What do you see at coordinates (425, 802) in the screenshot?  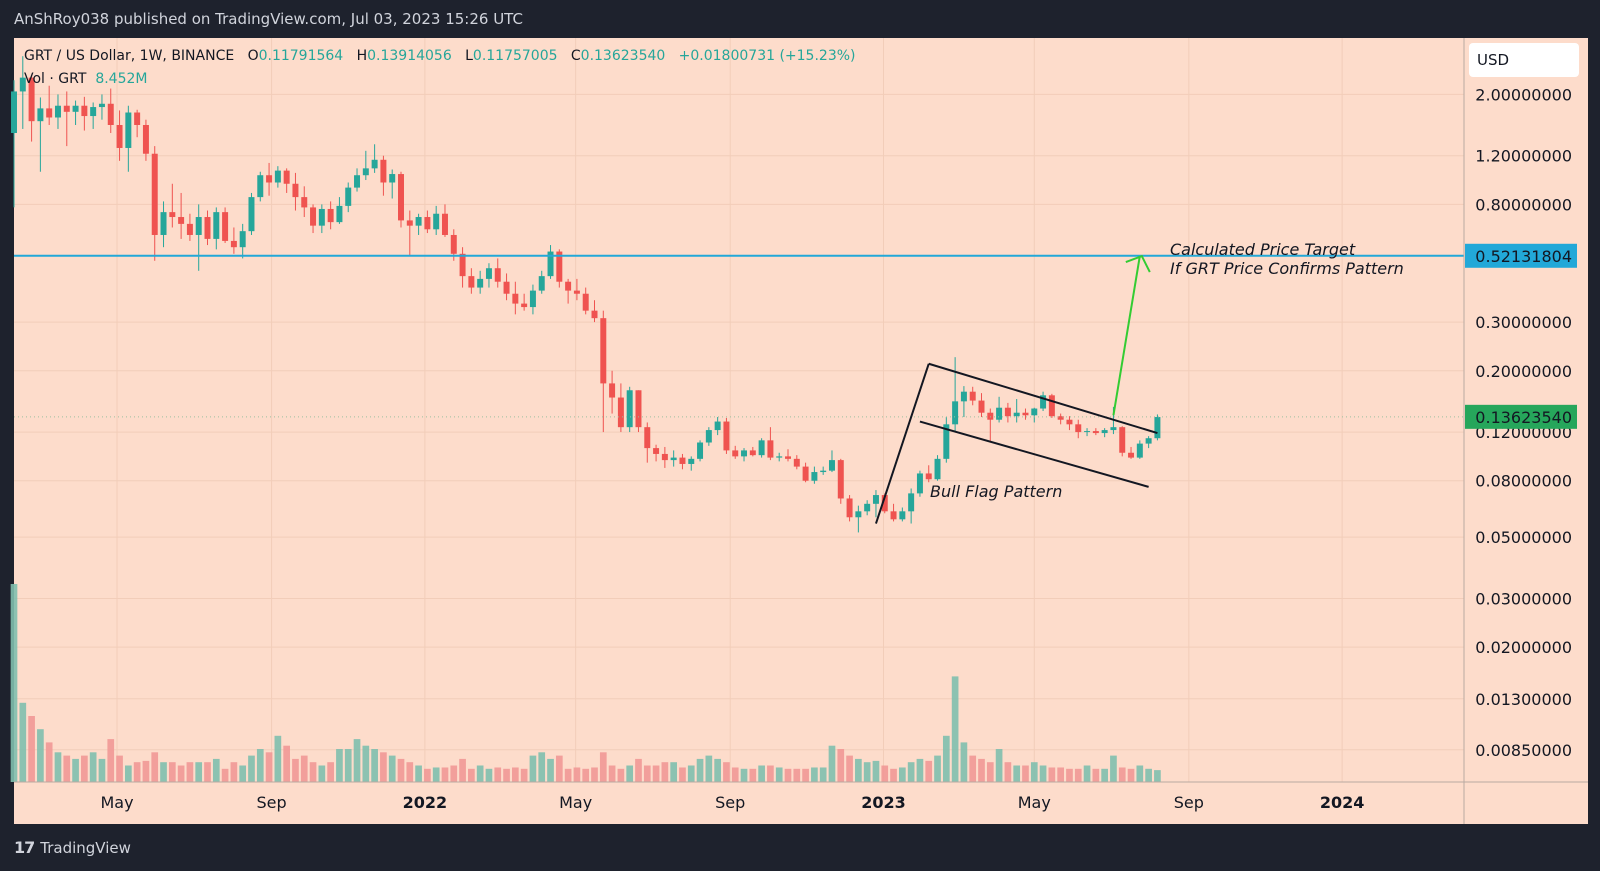 I see `x-tick-label: 2022` at bounding box center [425, 802].